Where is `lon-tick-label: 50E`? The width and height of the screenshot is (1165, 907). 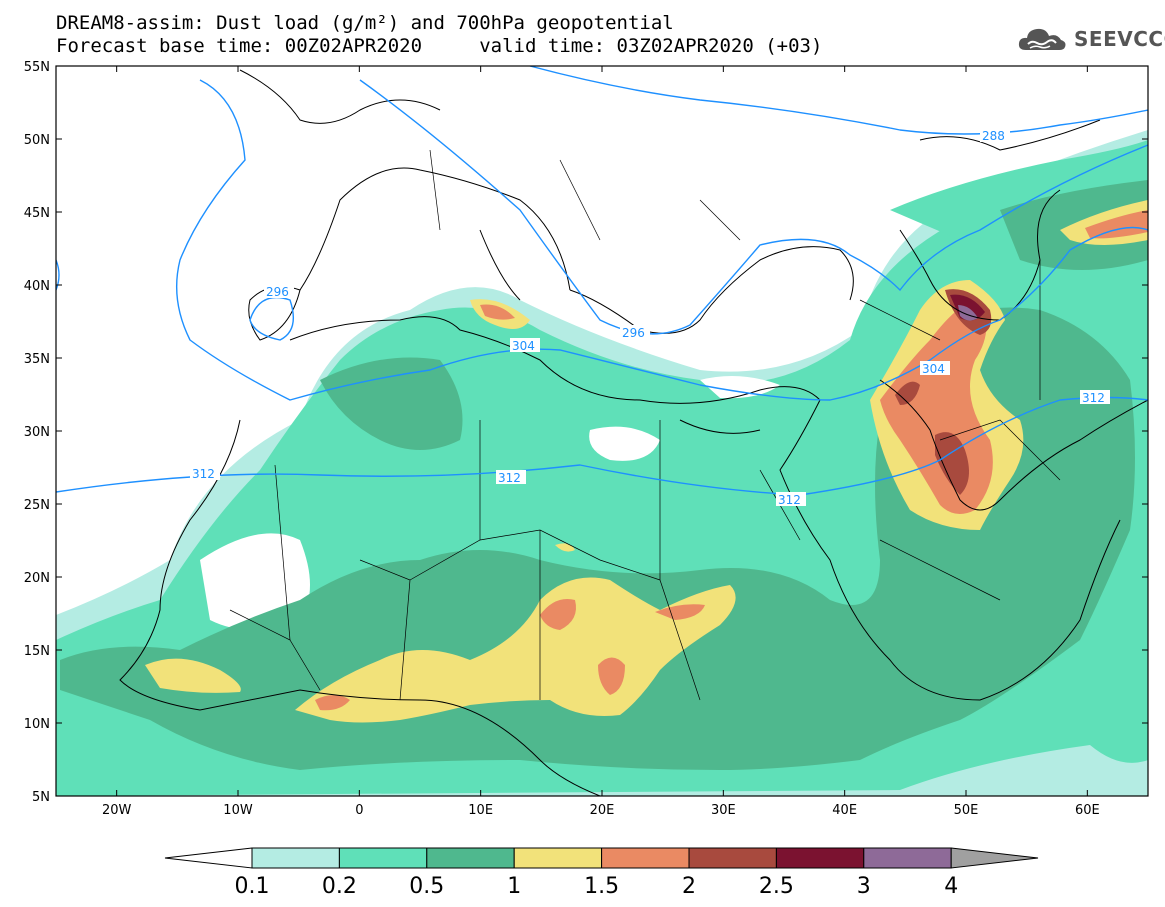
lon-tick-label: 50E is located at coordinates (966, 810).